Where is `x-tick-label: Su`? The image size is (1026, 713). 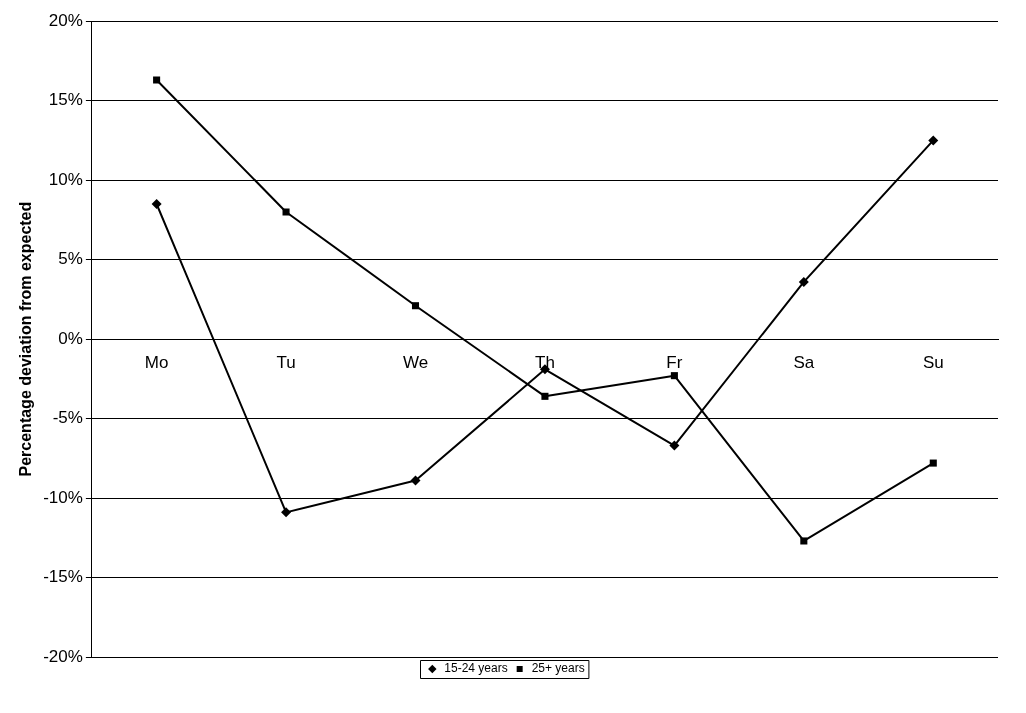 x-tick-label: Su is located at coordinates (933, 362).